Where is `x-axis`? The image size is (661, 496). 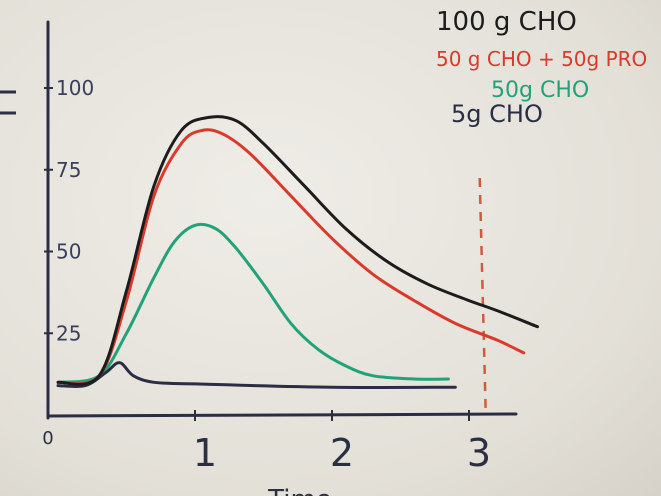
x-axis is located at coordinates (282, 415).